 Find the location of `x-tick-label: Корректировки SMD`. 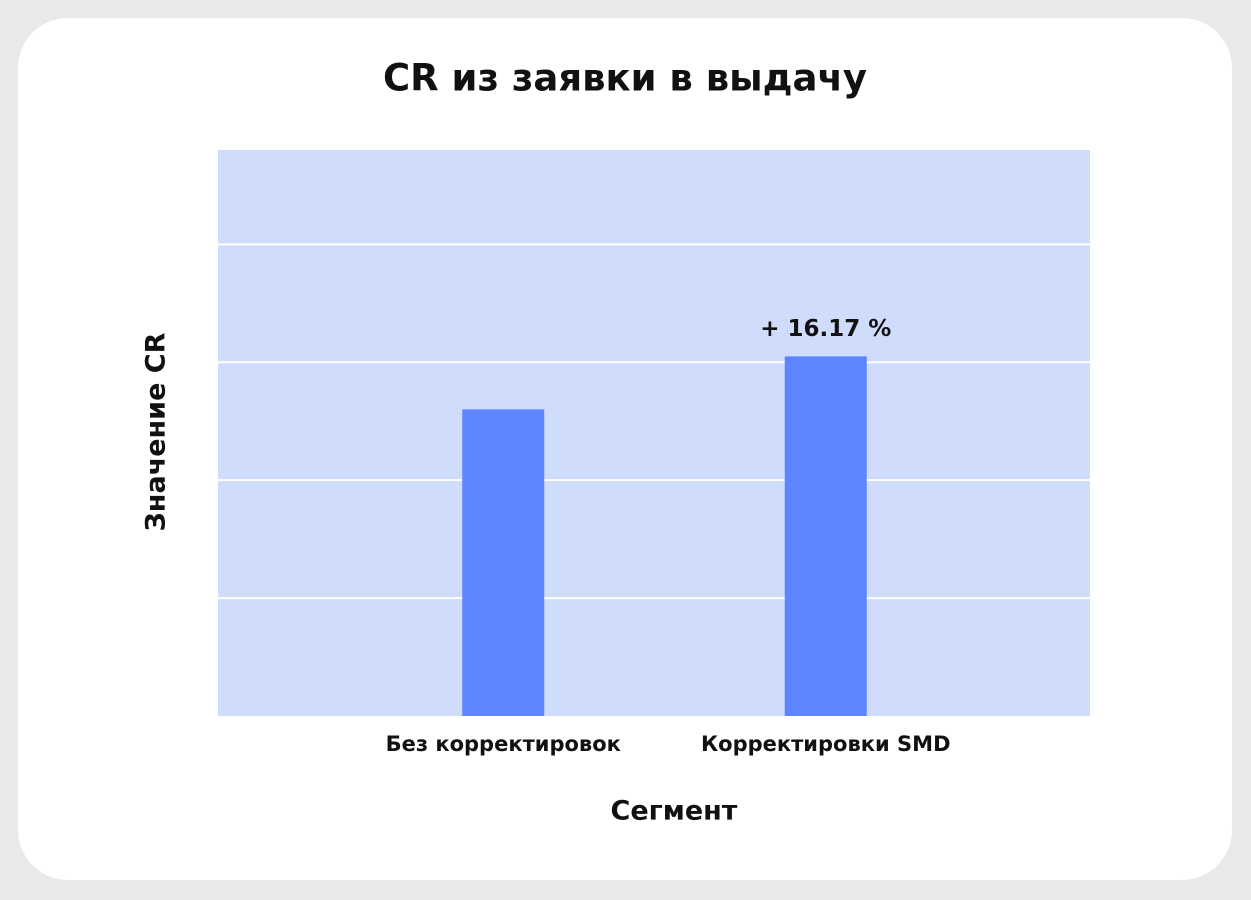

x-tick-label: Корректировки SMD is located at coordinates (826, 744).